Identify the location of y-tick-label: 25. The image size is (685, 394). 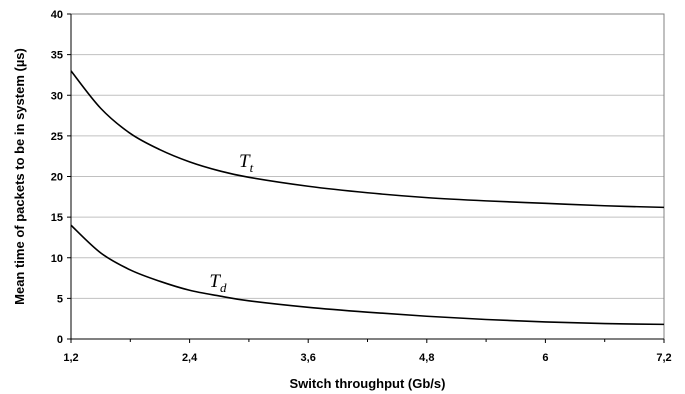
(57, 137).